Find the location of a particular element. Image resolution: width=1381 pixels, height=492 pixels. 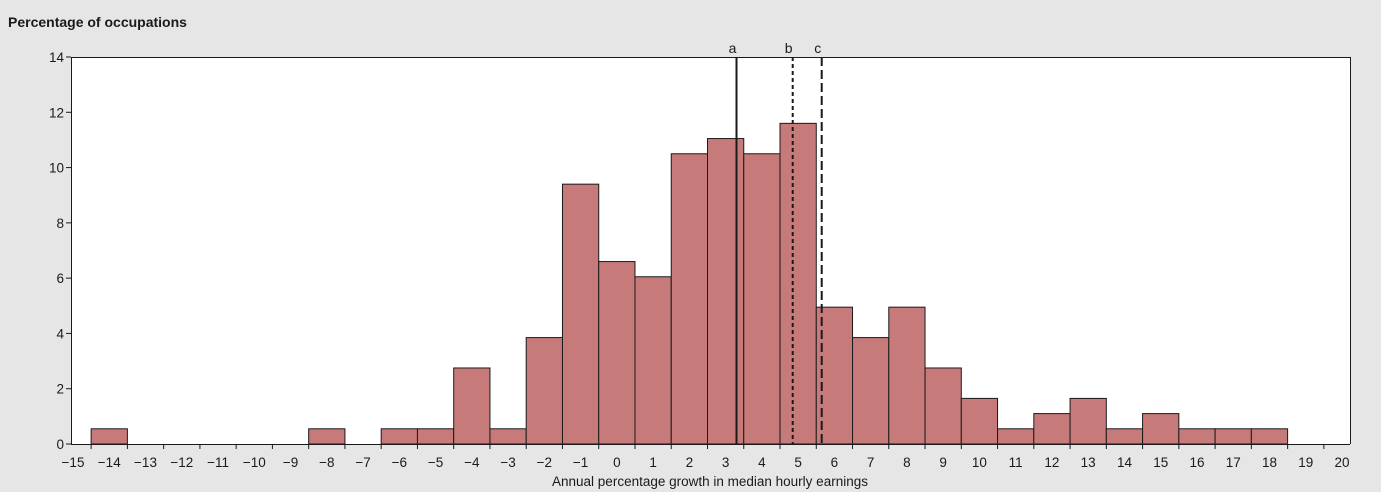

x-tick-label-−5: −5 is located at coordinates (435, 462).